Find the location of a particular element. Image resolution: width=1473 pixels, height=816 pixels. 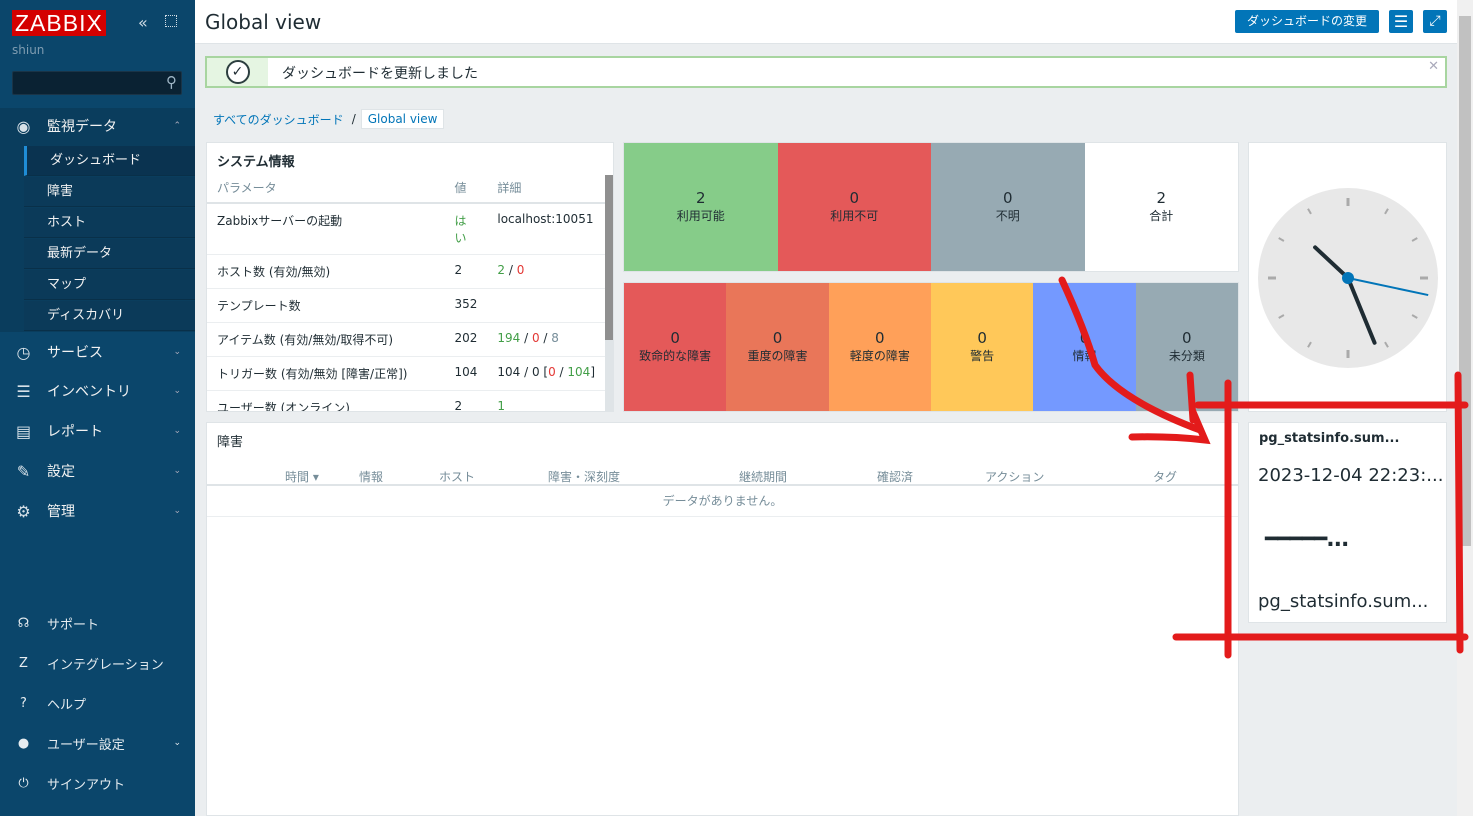

widget-title: 障害 is located at coordinates (230, 442).